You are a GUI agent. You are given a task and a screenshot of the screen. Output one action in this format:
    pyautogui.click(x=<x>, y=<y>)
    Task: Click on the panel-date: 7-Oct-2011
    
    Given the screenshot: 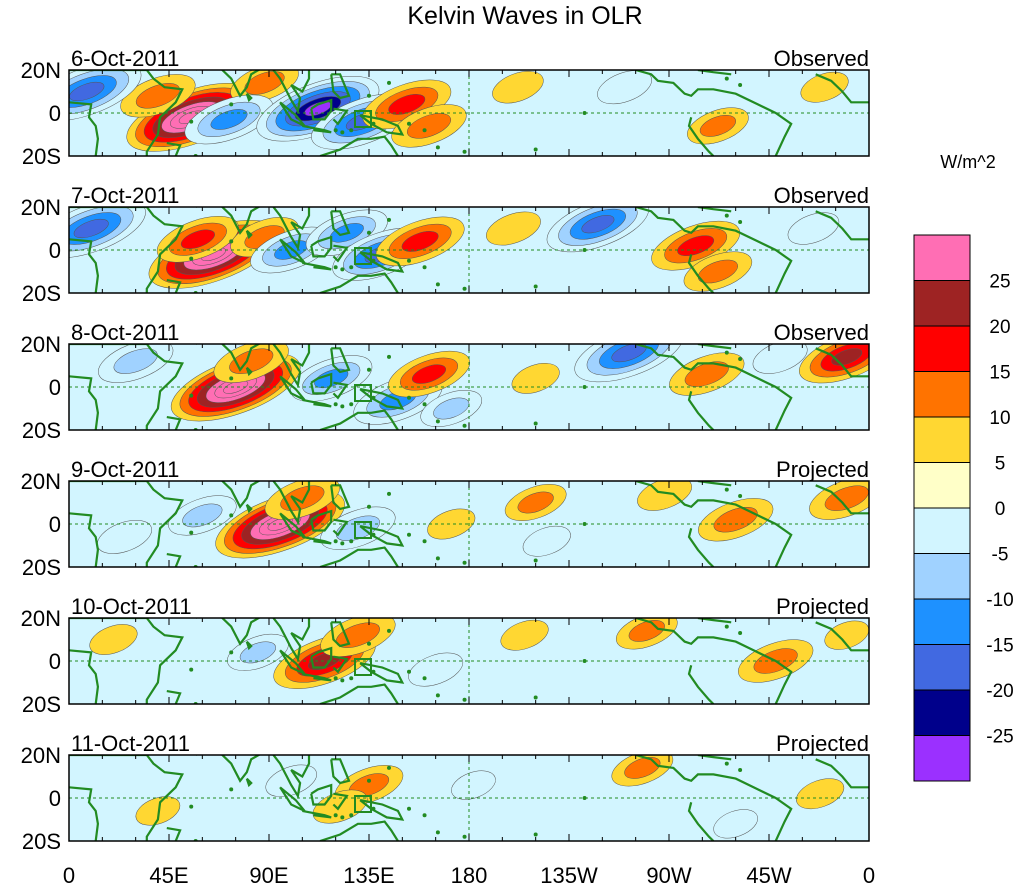 What is the action you would take?
    pyautogui.click(x=125, y=195)
    